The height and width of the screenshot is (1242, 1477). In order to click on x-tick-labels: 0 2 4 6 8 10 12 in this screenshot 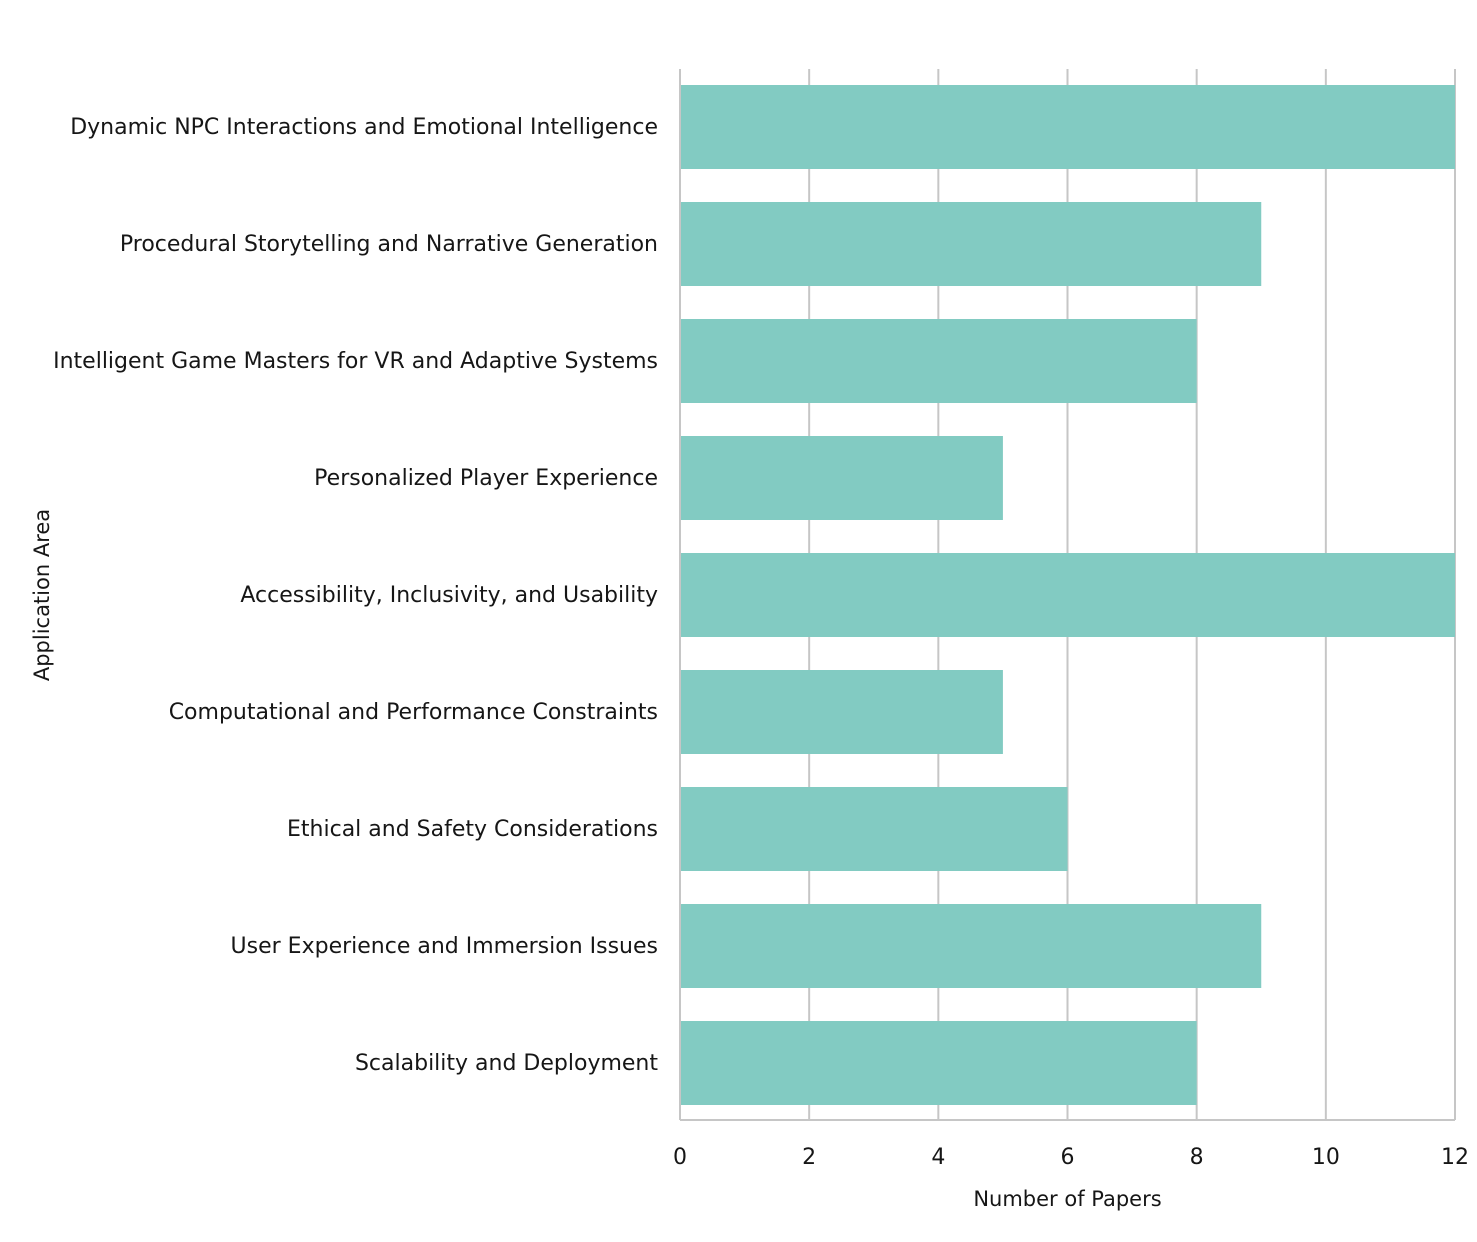, I will do `click(1071, 1157)`.